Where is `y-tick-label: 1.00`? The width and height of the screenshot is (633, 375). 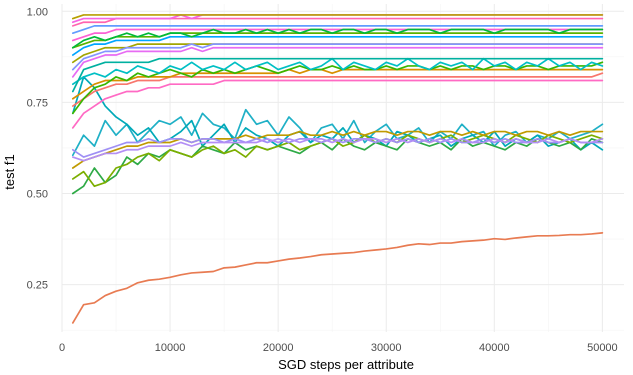 y-tick-label: 1.00 is located at coordinates (37, 12).